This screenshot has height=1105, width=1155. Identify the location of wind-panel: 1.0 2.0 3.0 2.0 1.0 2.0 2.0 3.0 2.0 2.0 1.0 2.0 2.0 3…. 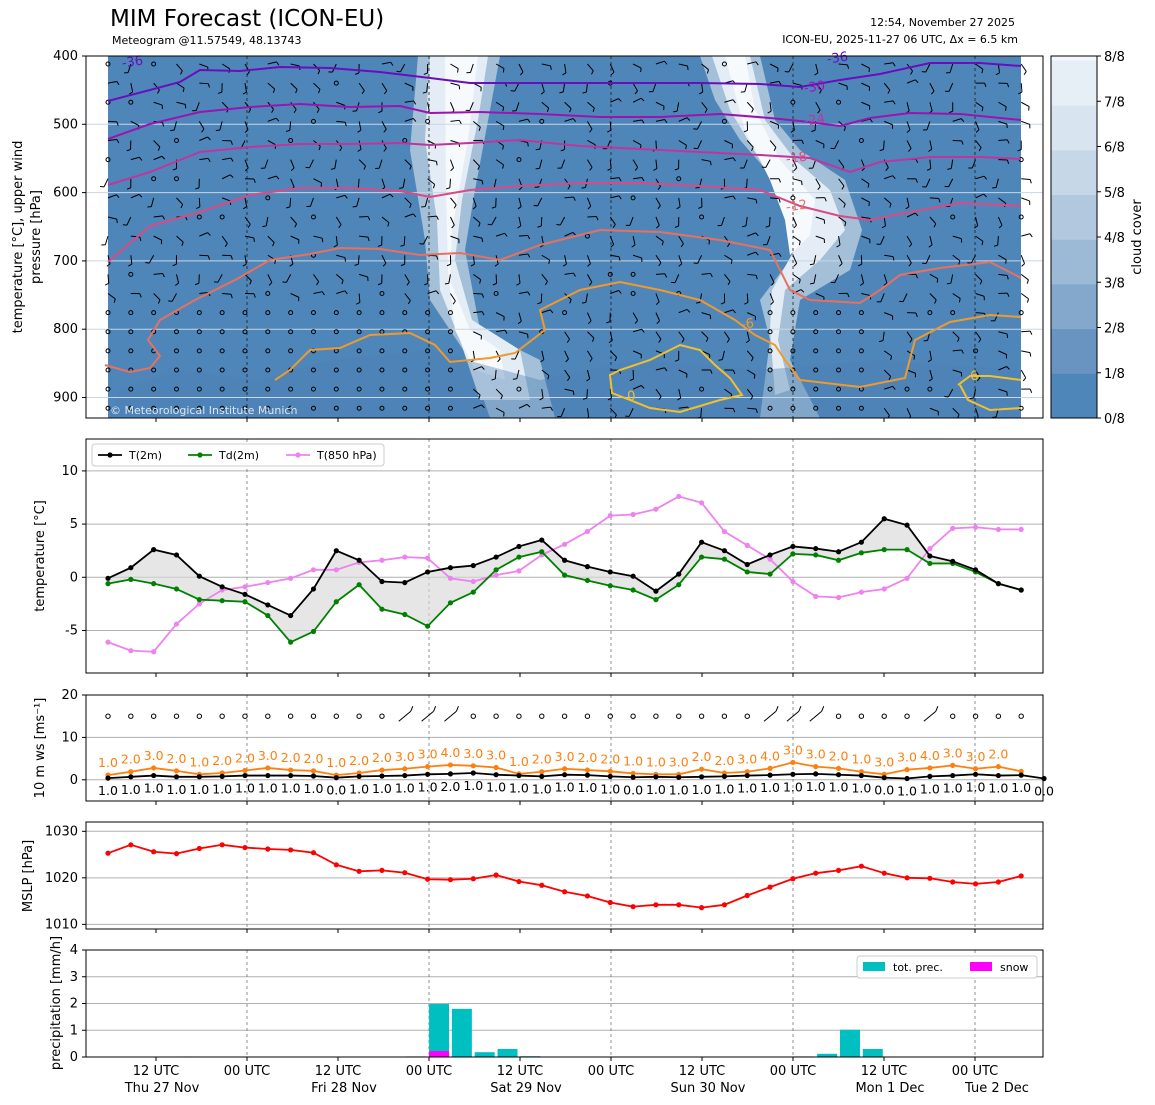
(543, 746).